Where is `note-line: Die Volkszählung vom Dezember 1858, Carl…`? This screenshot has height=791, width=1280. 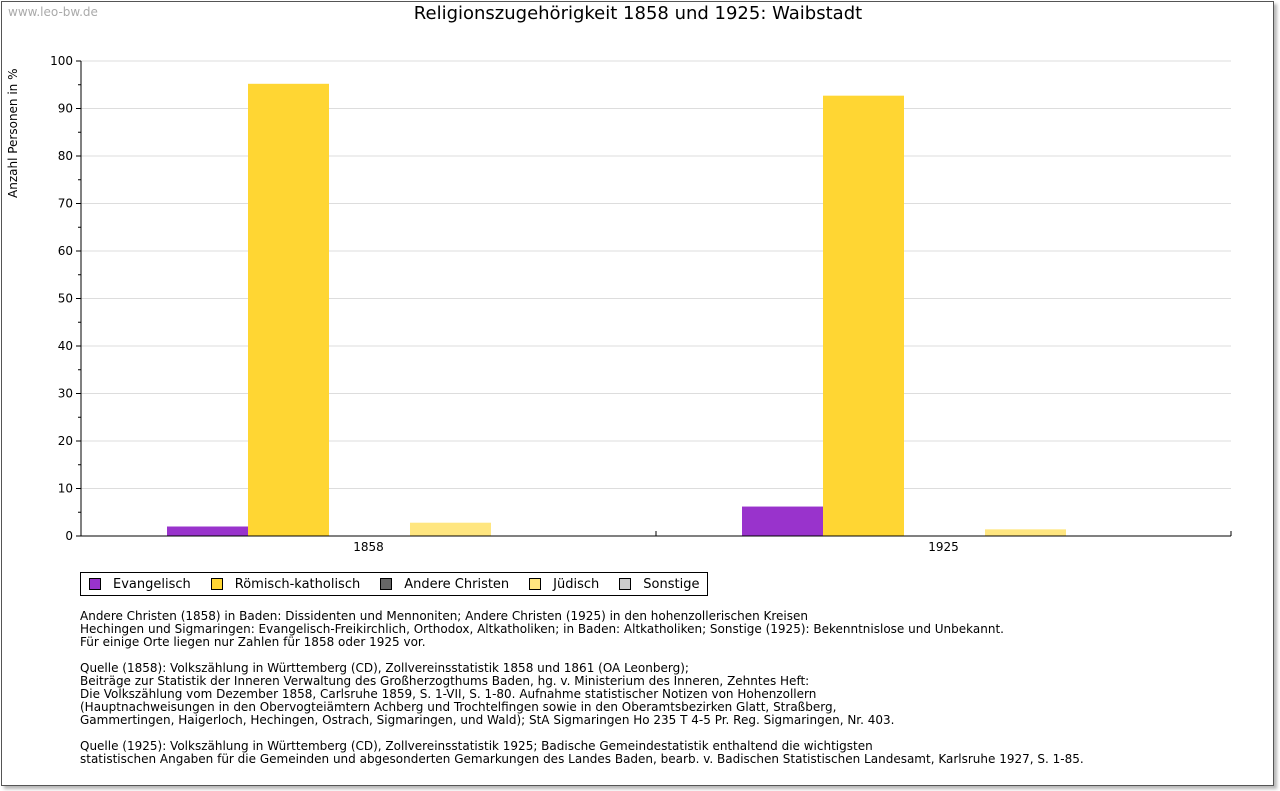 note-line: Die Volkszählung vom Dezember 1858, Carl… is located at coordinates (448, 694).